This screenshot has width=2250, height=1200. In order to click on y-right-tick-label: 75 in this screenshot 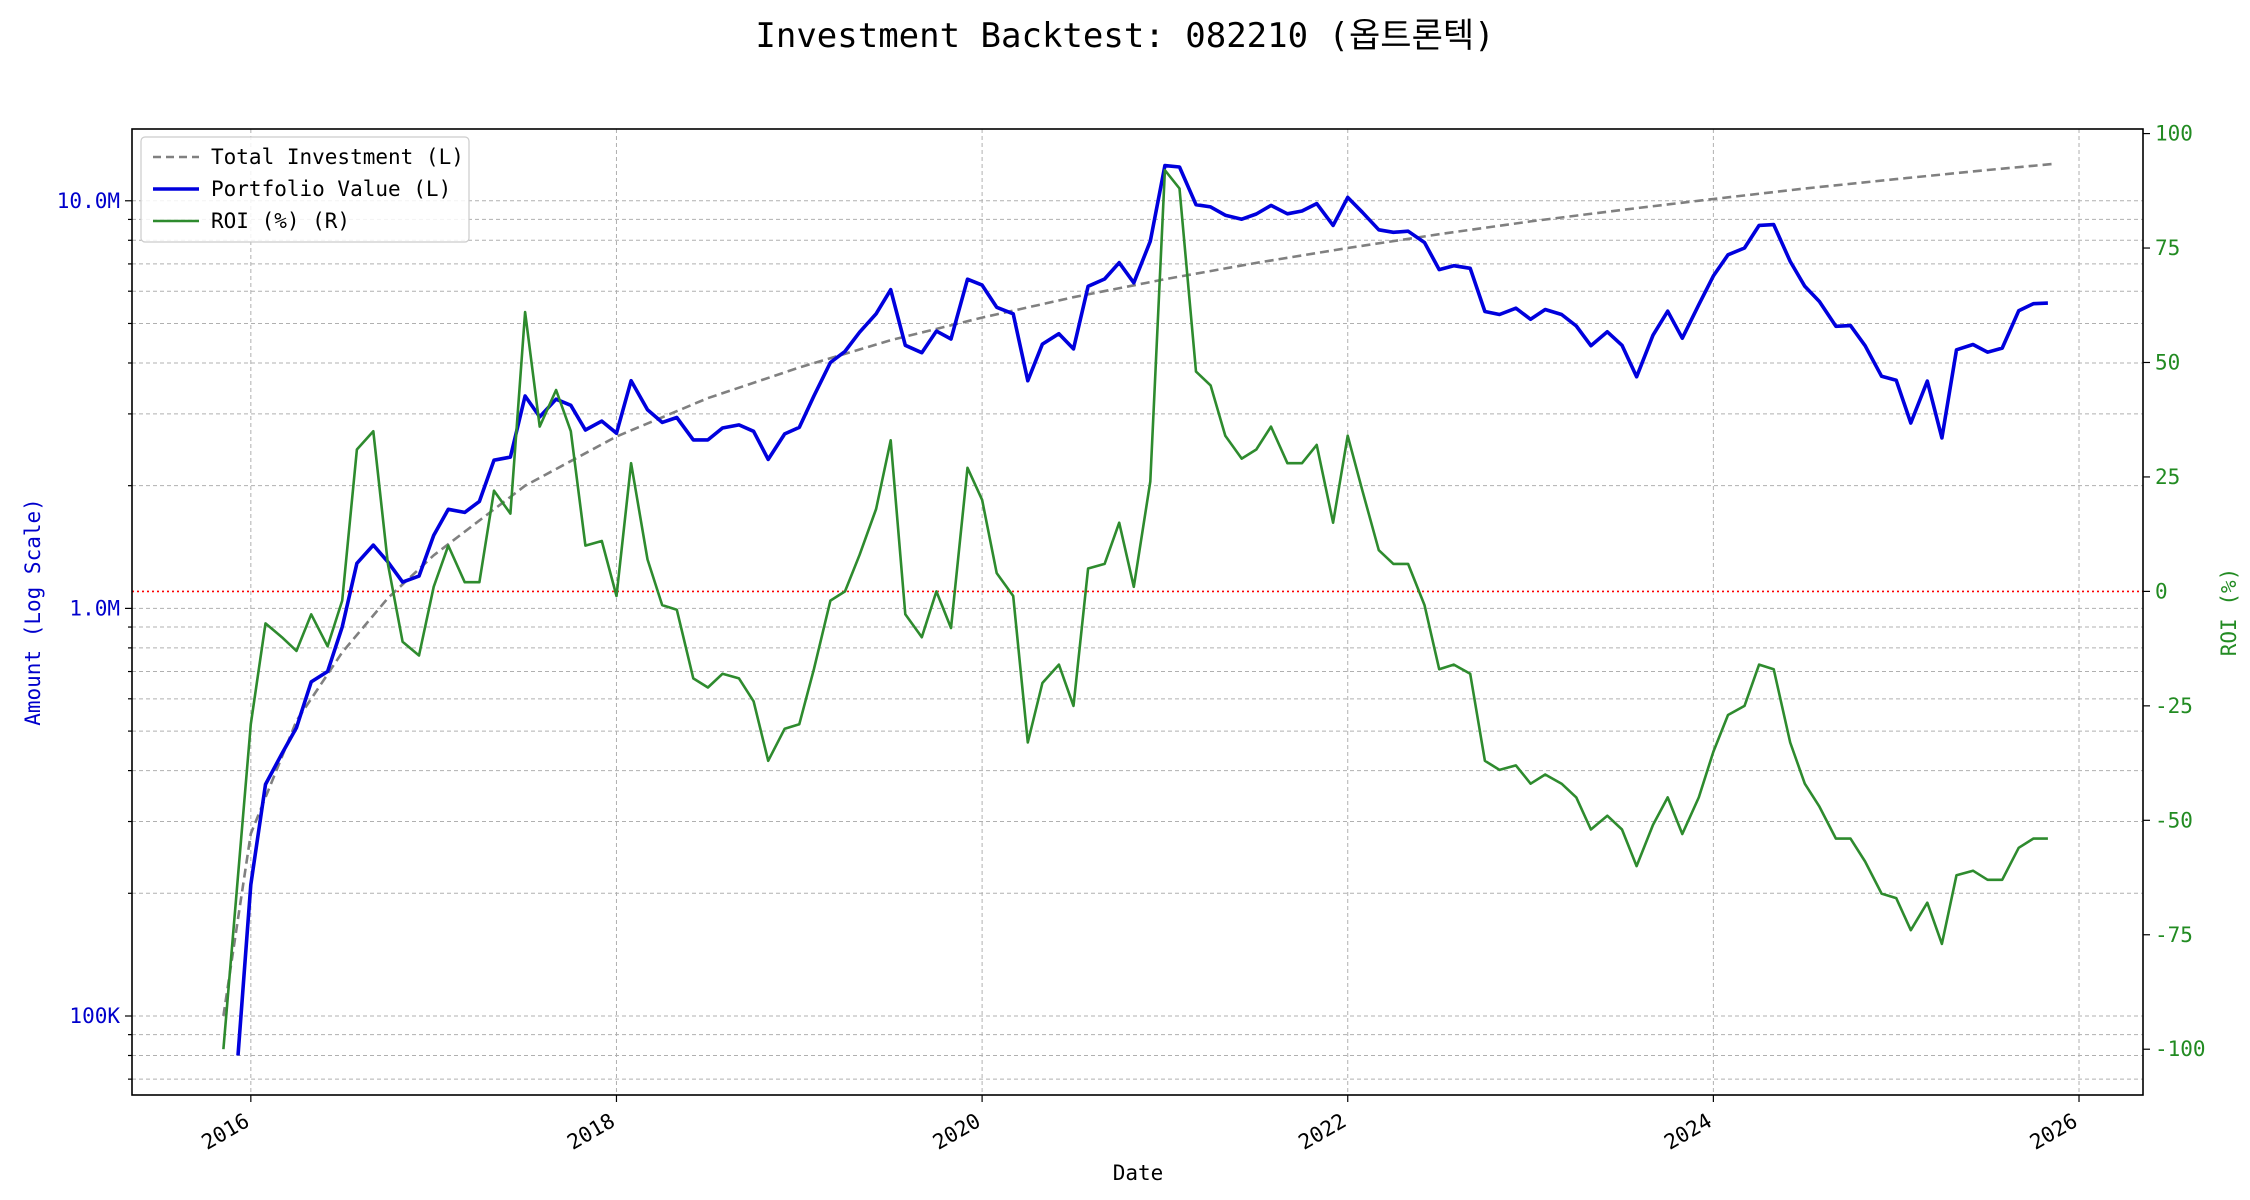, I will do `click(2167, 248)`.